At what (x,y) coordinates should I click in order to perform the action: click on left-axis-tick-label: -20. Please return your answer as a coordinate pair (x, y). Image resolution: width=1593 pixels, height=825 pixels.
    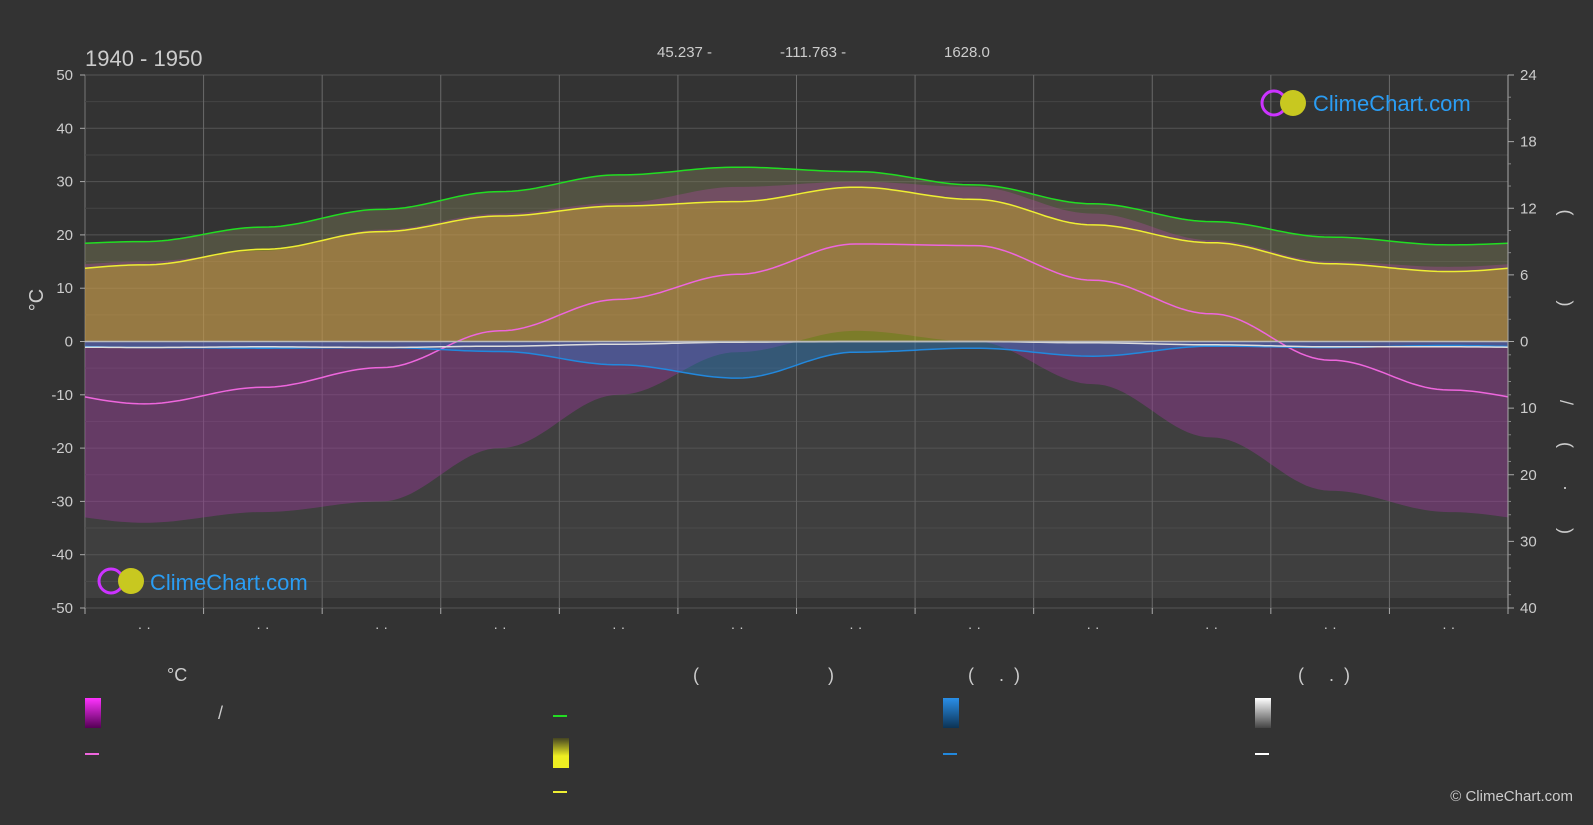
    Looking at the image, I should click on (62, 448).